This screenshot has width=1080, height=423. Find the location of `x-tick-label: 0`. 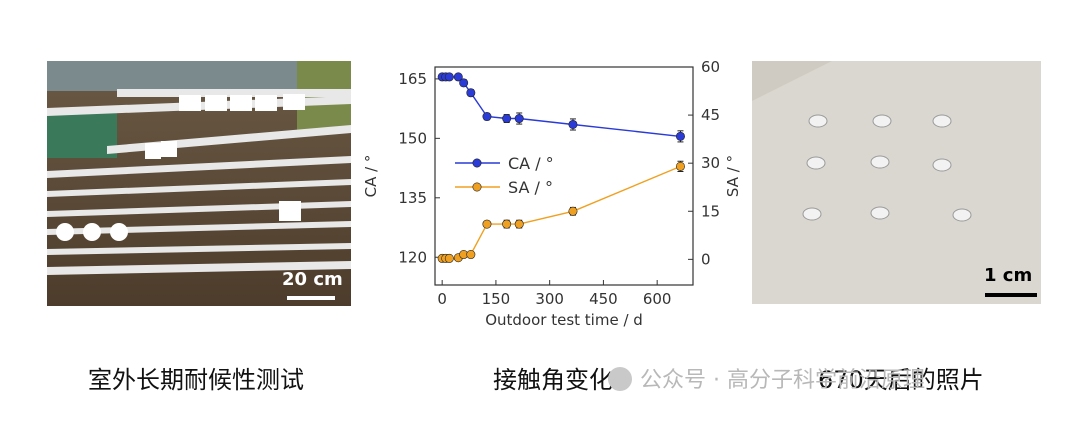

x-tick-label: 0 is located at coordinates (442, 299).